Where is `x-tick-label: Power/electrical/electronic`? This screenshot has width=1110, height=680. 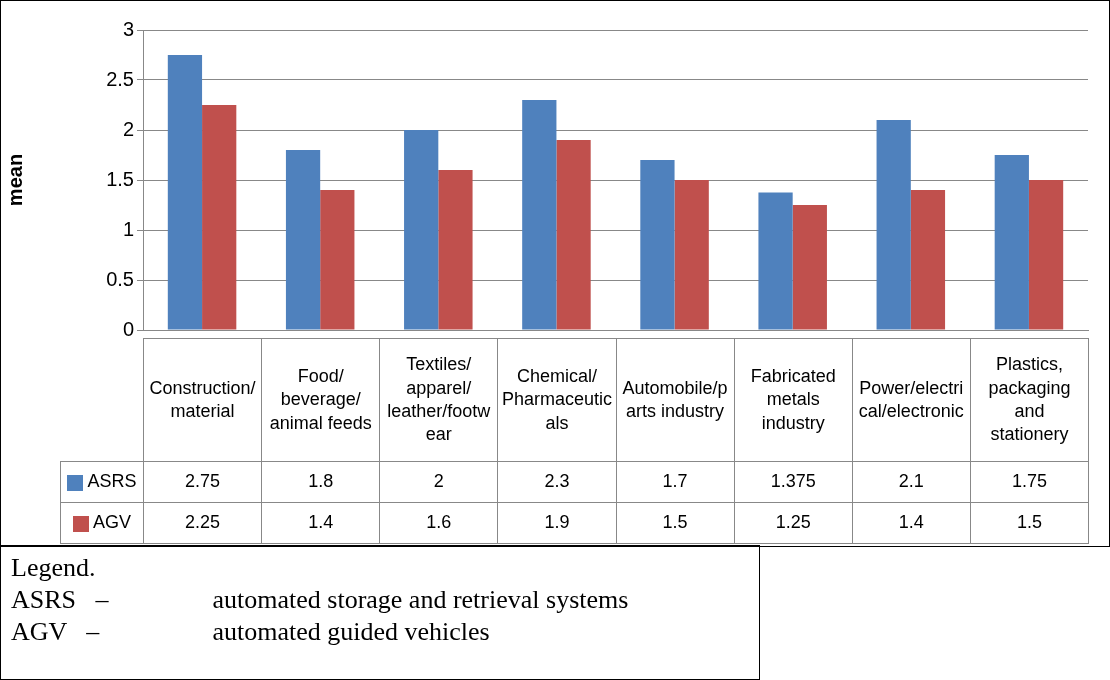 x-tick-label: Power/electrical/electronic is located at coordinates (911, 400).